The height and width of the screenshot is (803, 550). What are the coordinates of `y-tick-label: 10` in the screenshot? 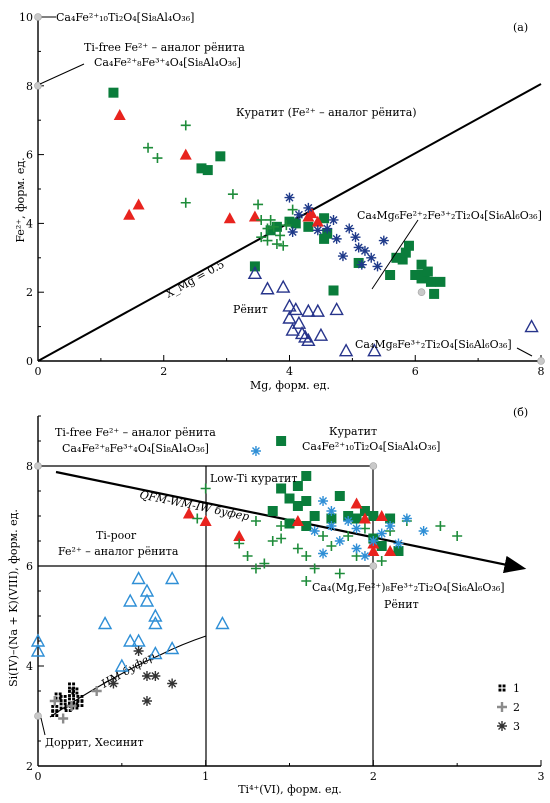 It's located at (26, 17).